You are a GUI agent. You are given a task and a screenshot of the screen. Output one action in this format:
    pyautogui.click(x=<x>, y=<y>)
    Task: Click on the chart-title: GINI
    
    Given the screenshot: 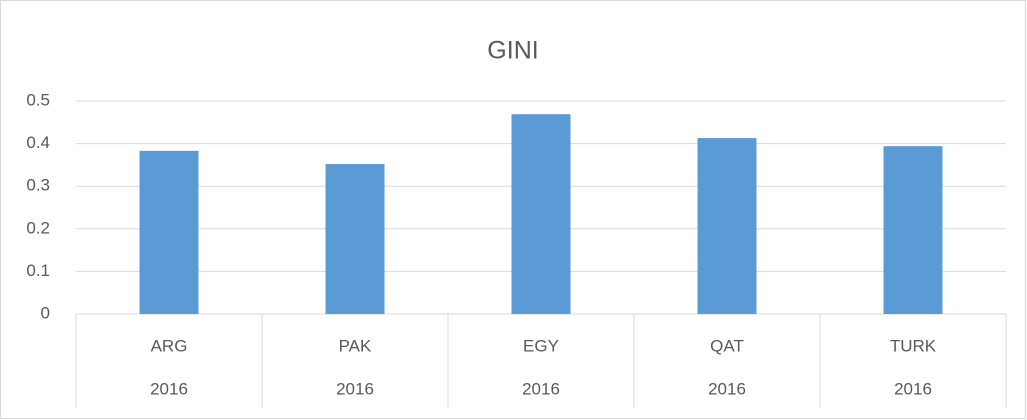 What is the action you would take?
    pyautogui.click(x=512, y=51)
    